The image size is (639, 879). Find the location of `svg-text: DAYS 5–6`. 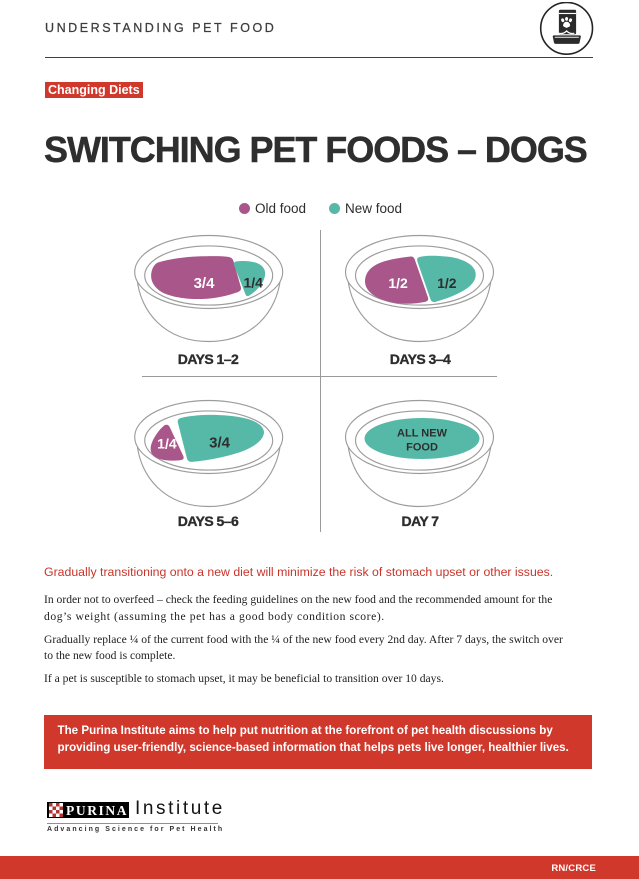

svg-text: DAYS 5–6 is located at coordinates (208, 521).